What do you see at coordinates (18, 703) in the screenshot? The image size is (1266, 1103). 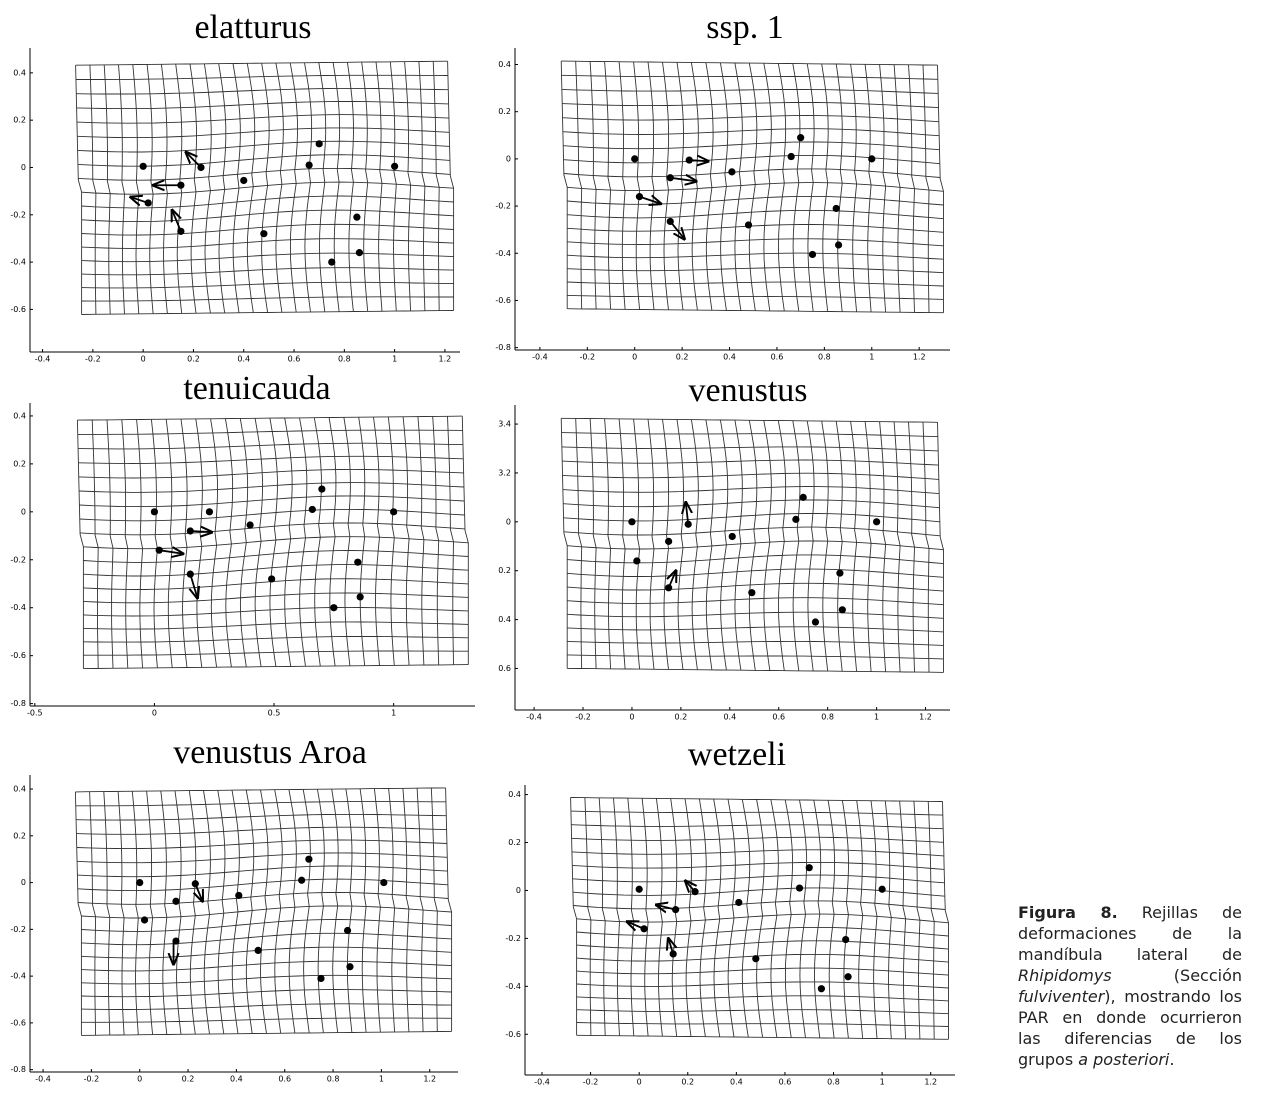 I see `y-tick-label: -0.8` at bounding box center [18, 703].